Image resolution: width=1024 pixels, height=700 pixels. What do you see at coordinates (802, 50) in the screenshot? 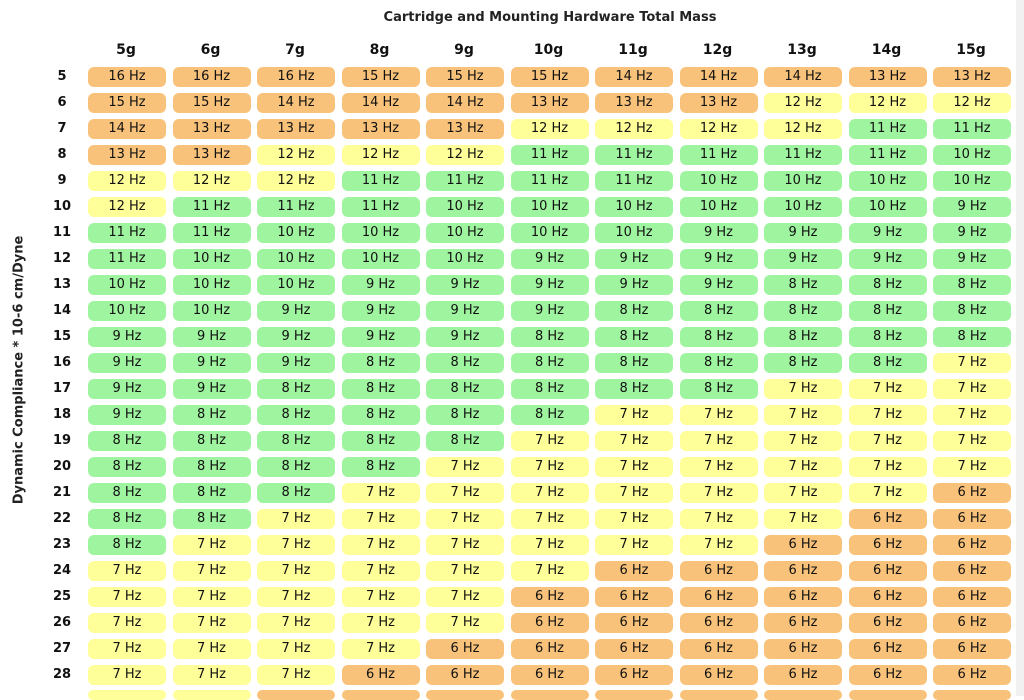
I see `column-header-13g: 13g` at bounding box center [802, 50].